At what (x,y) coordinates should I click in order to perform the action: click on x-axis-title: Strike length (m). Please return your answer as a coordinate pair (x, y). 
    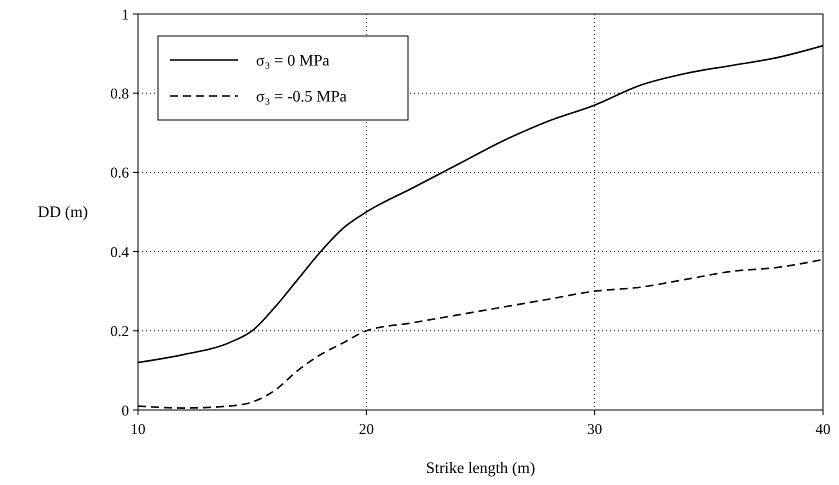
    Looking at the image, I should click on (481, 468).